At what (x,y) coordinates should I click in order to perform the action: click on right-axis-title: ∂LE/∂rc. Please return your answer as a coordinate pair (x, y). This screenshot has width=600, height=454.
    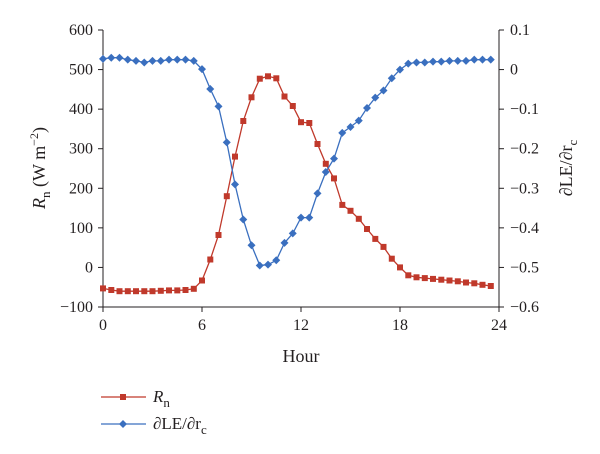
    Looking at the image, I should click on (568, 168).